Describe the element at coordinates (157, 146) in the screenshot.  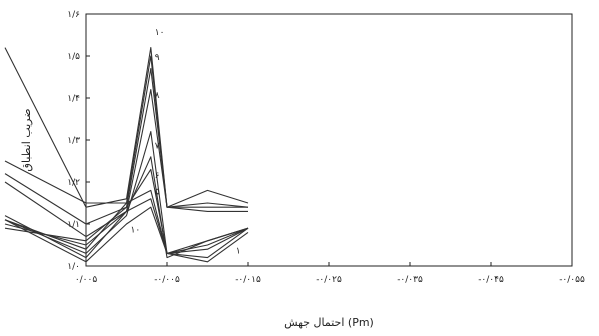
I see `series-label: ۷` at that location.